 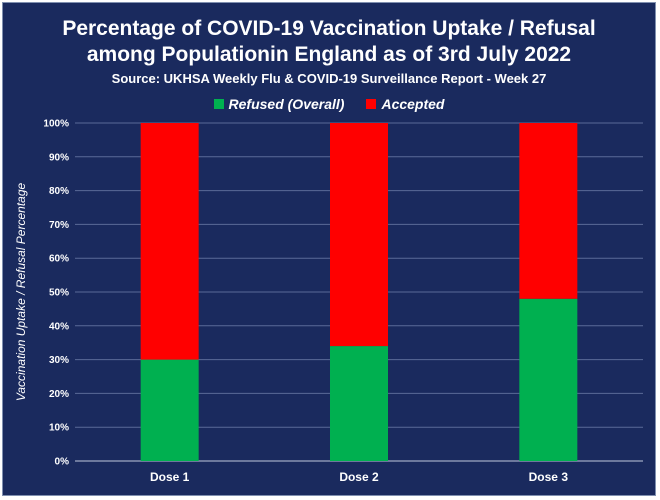 I want to click on x-tick-label: Dose 3, so click(x=549, y=477).